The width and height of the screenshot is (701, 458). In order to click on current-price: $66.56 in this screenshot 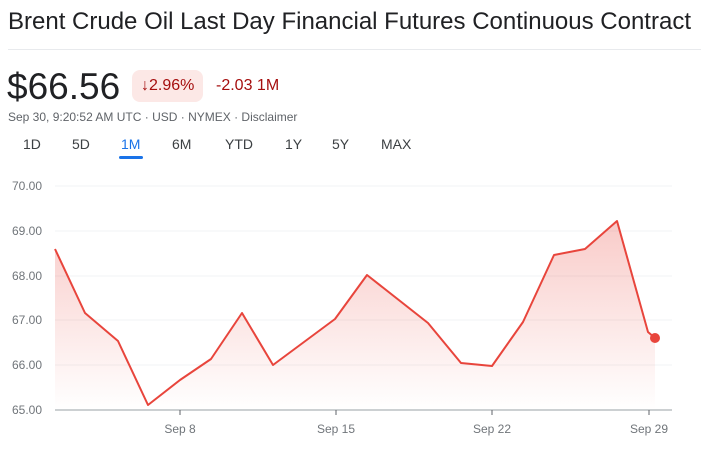, I will do `click(64, 86)`.